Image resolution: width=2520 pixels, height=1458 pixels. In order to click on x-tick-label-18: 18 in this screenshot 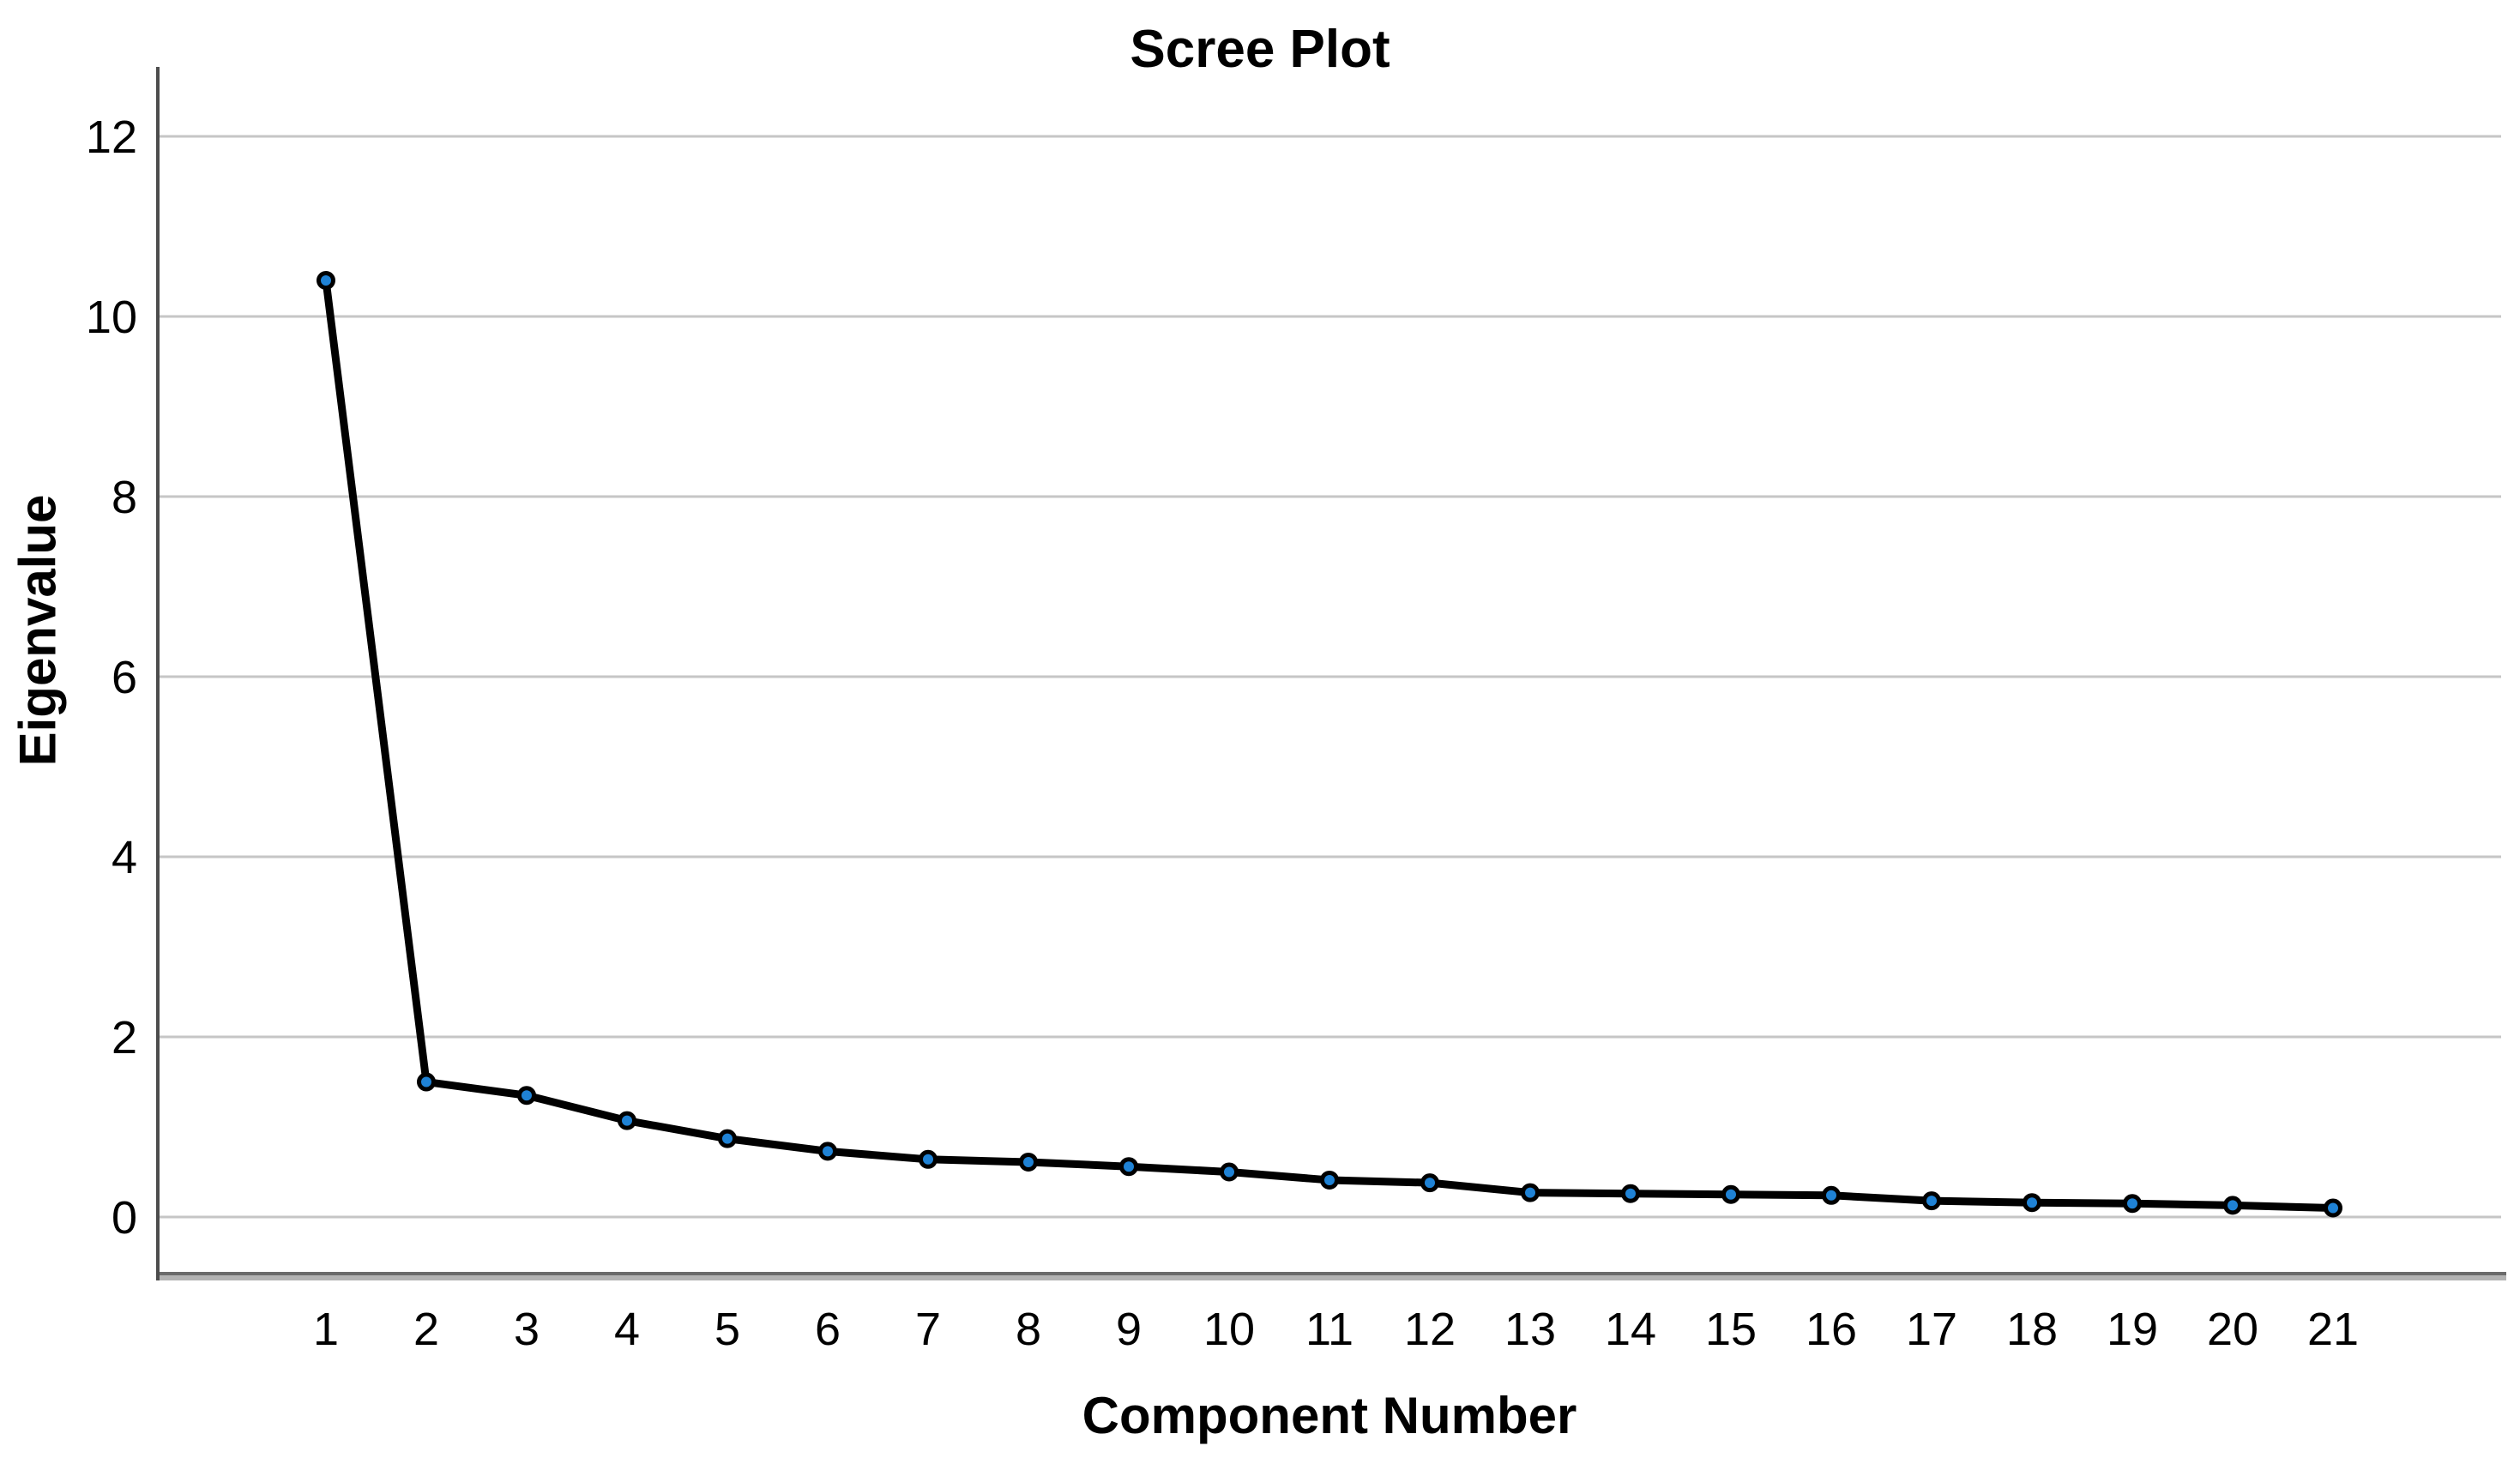, I will do `click(2032, 1330)`.